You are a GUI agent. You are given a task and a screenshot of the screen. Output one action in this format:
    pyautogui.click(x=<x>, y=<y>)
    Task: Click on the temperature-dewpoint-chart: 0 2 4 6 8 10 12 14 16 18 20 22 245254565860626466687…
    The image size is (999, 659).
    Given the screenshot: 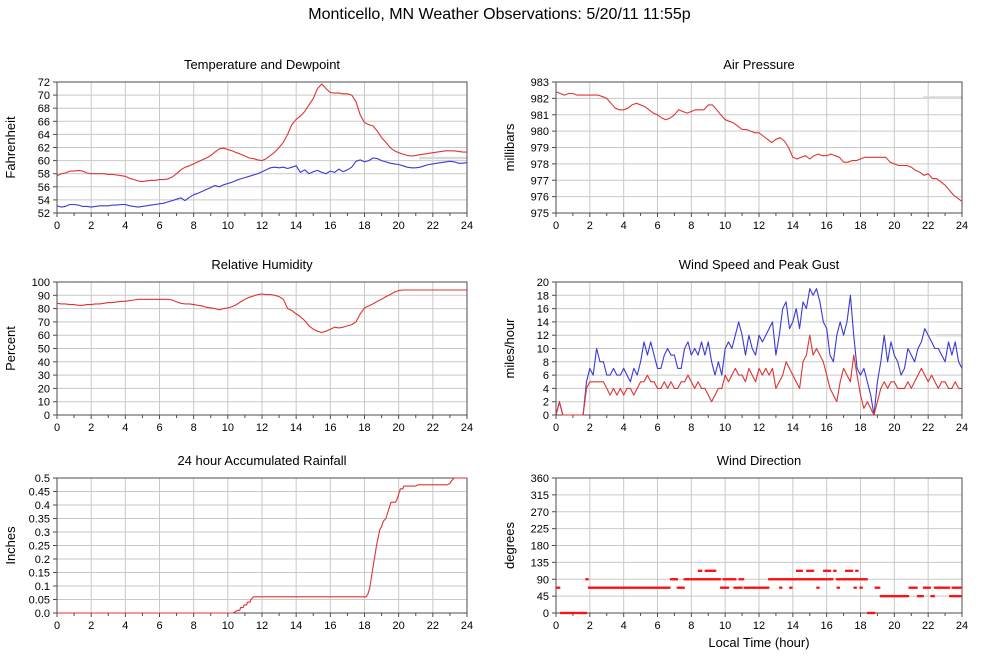 What is the action you would take?
    pyautogui.click(x=238, y=144)
    